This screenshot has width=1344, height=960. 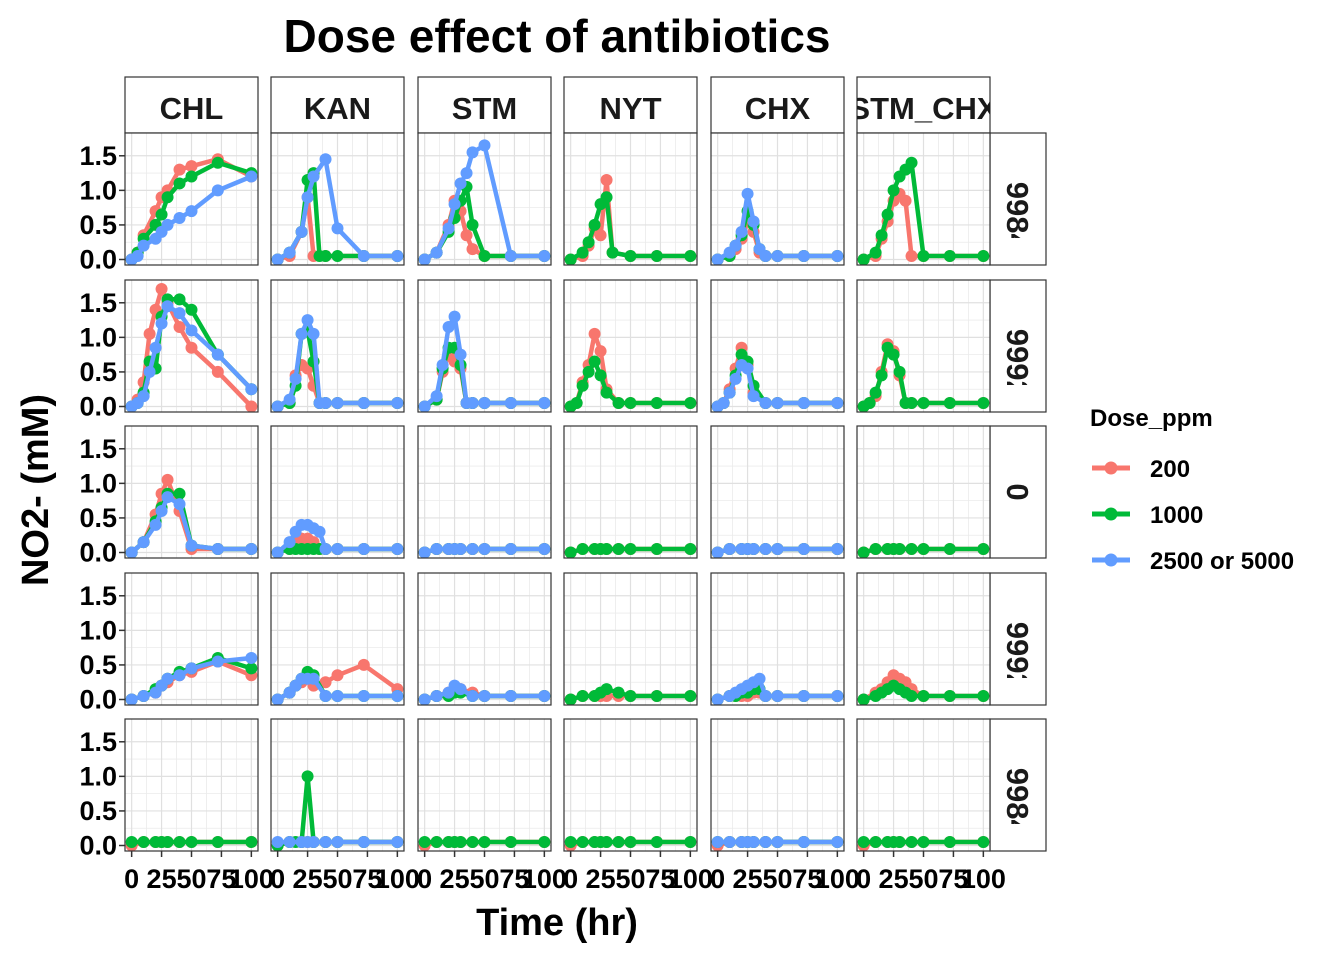 I want to click on strip-box, so click(x=630, y=105).